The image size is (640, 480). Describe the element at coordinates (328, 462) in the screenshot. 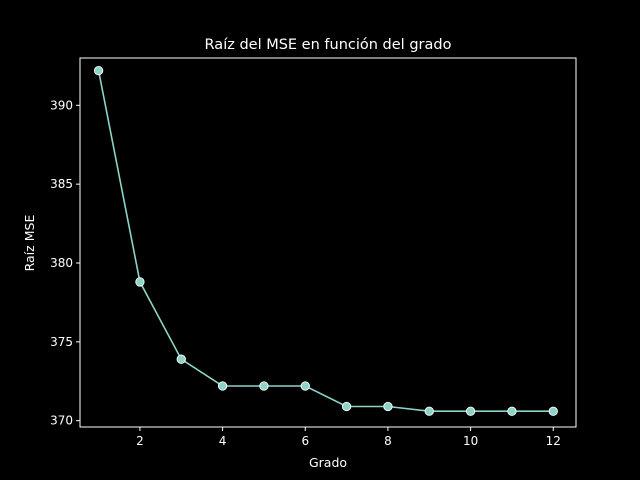

I see `x-axis-label: Grado` at that location.